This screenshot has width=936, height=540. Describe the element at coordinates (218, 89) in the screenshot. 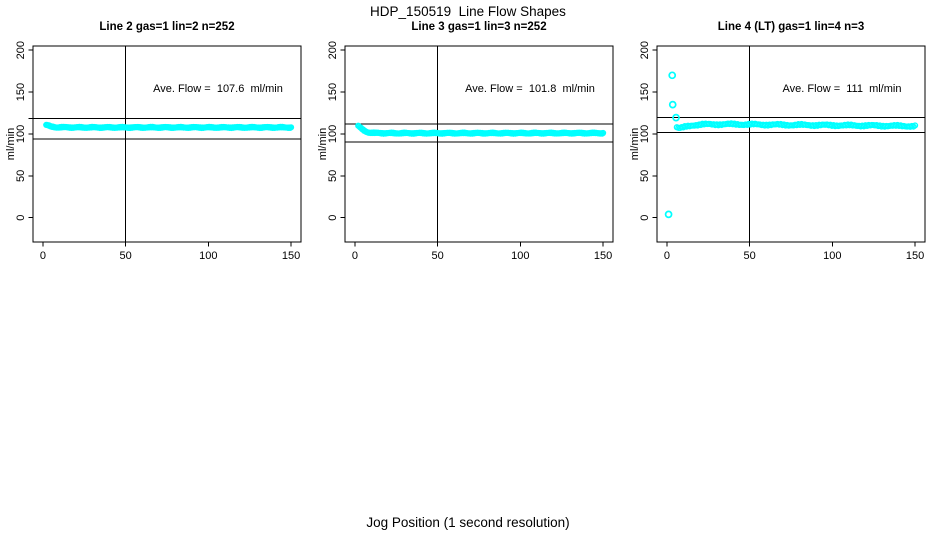

I see `ave-flow-annotation: Ave. Flow = 107.6 ml/min` at that location.